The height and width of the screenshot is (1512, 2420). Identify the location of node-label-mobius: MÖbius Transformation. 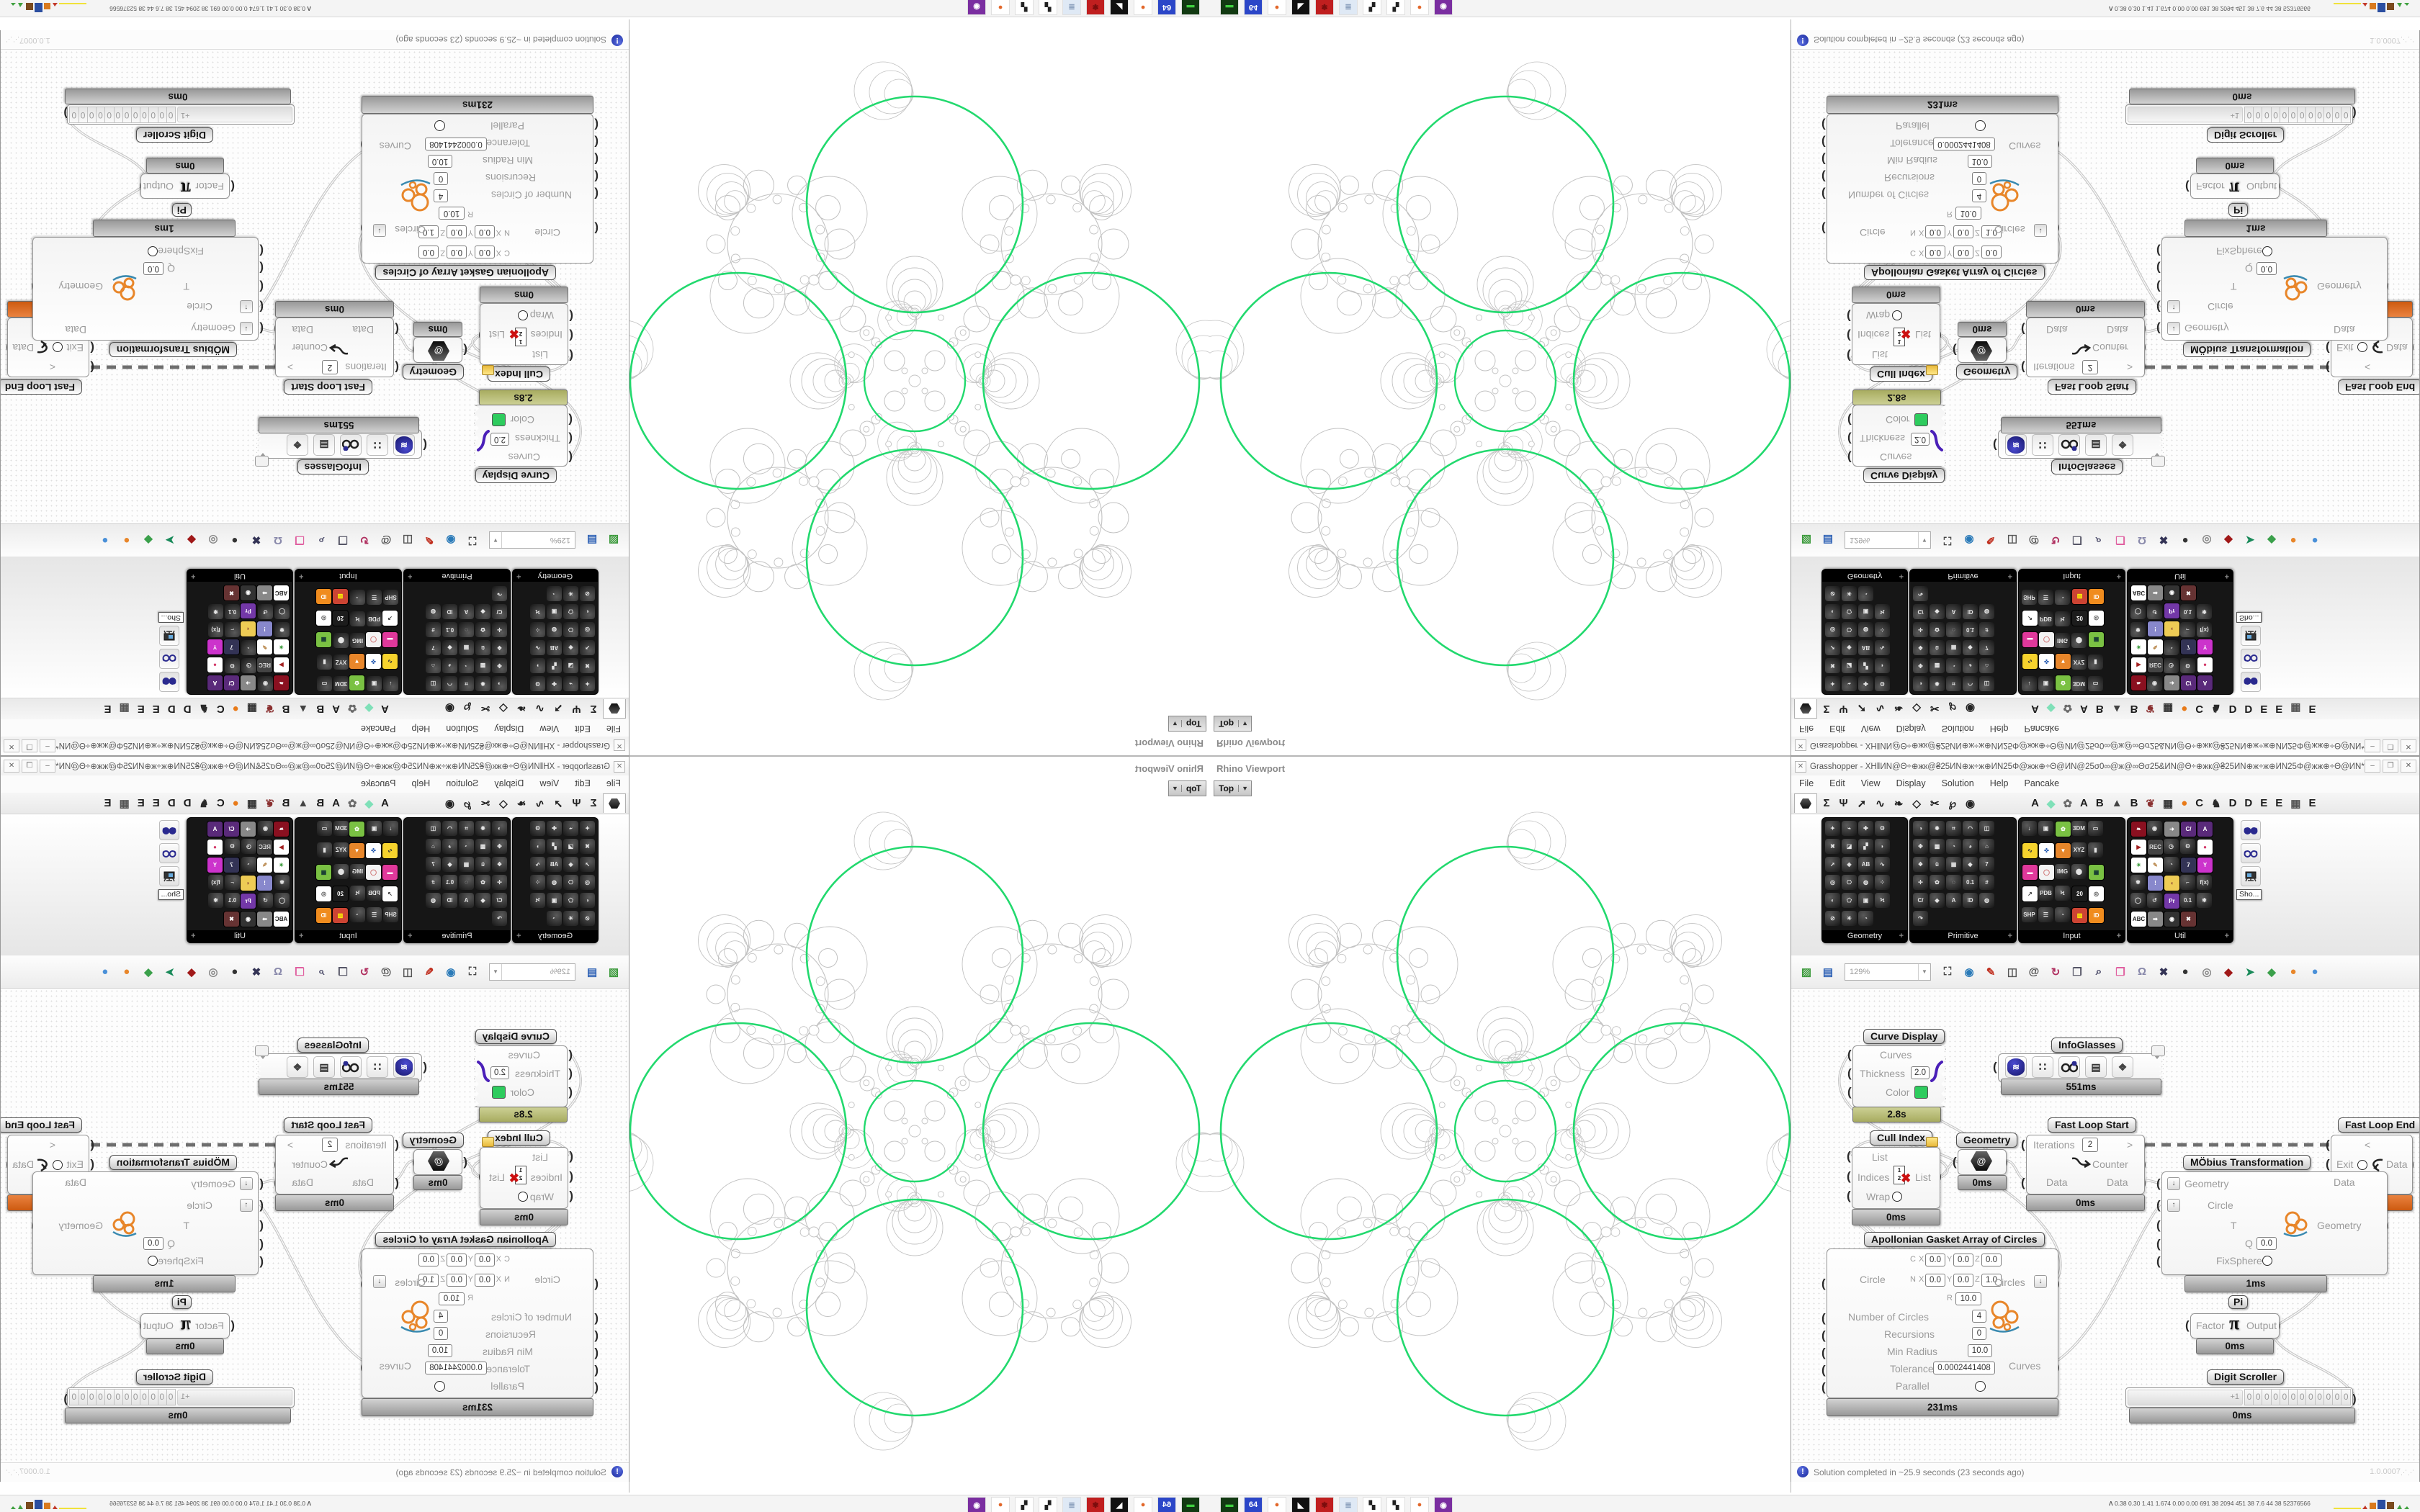
(173, 349).